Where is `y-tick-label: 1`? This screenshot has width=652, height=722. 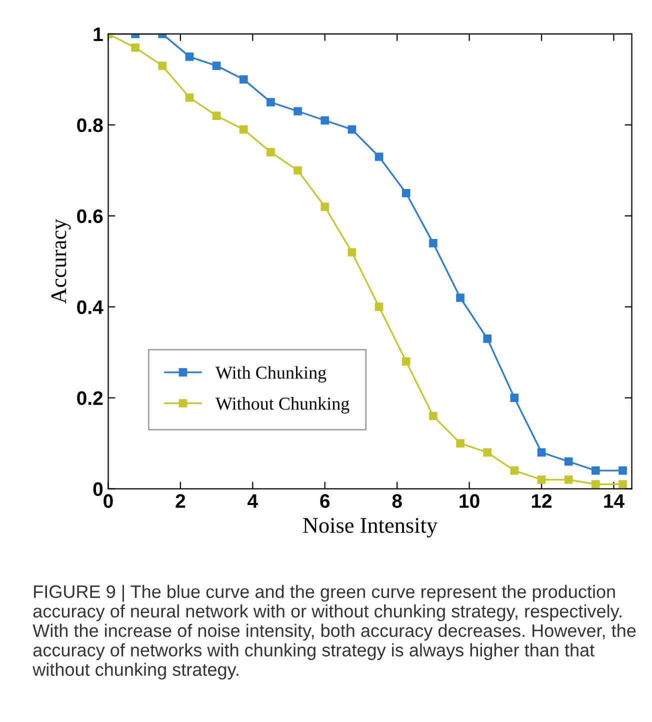
y-tick-label: 1 is located at coordinates (98, 34).